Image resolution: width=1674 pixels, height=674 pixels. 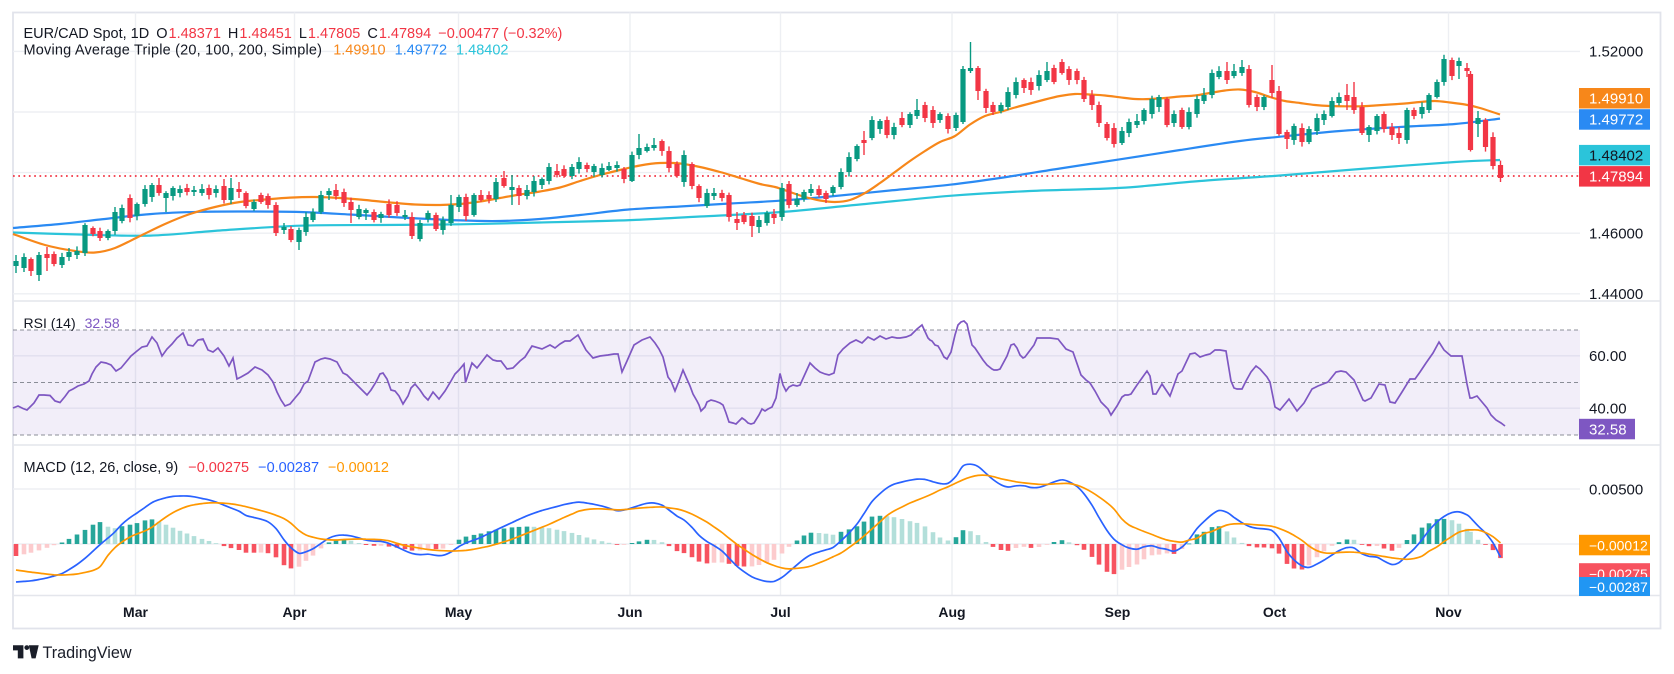 I want to click on svg-text: 0.00500, so click(x=1616, y=489).